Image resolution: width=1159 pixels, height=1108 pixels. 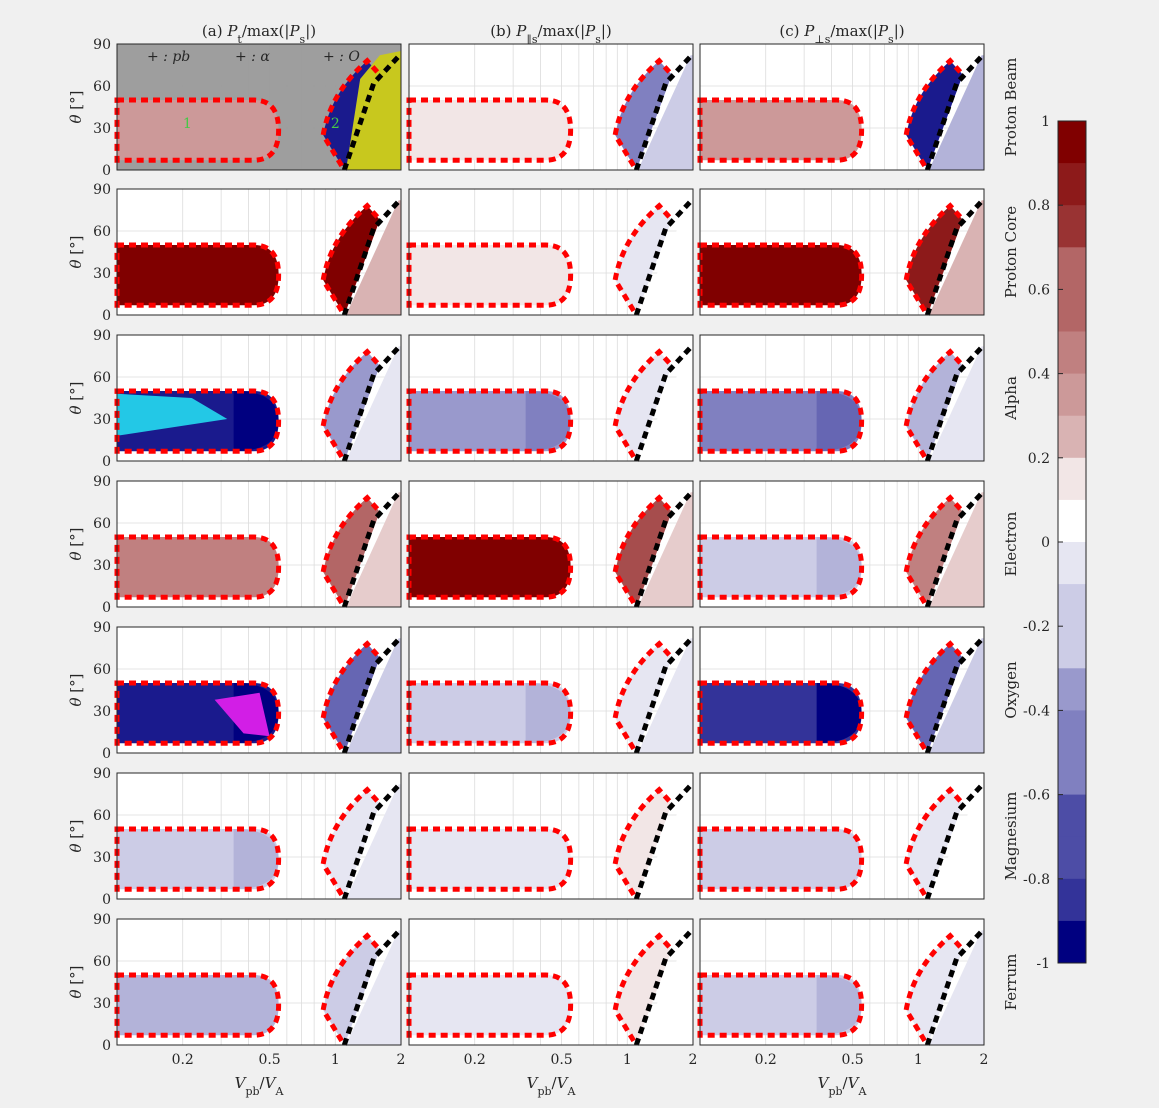 What do you see at coordinates (1011, 690) in the screenshot?
I see `row-label: Oxygen` at bounding box center [1011, 690].